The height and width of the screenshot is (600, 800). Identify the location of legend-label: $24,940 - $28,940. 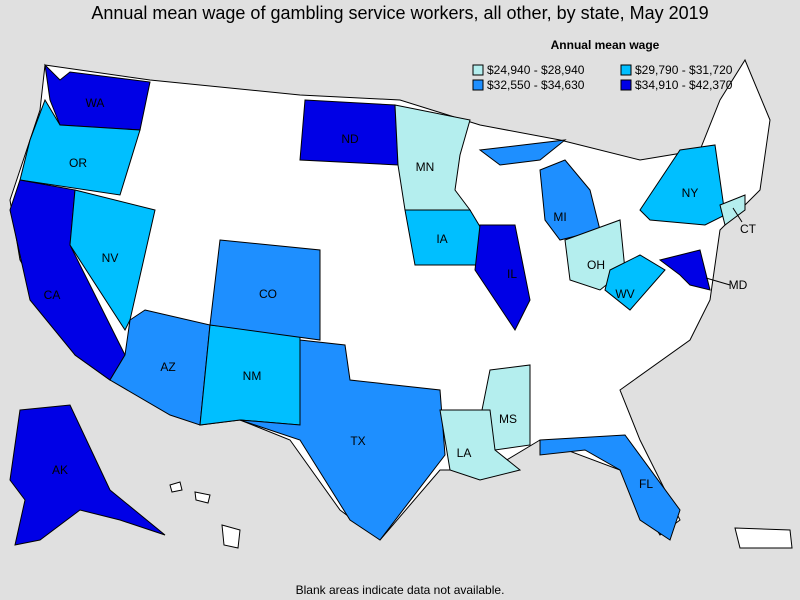
(536, 70).